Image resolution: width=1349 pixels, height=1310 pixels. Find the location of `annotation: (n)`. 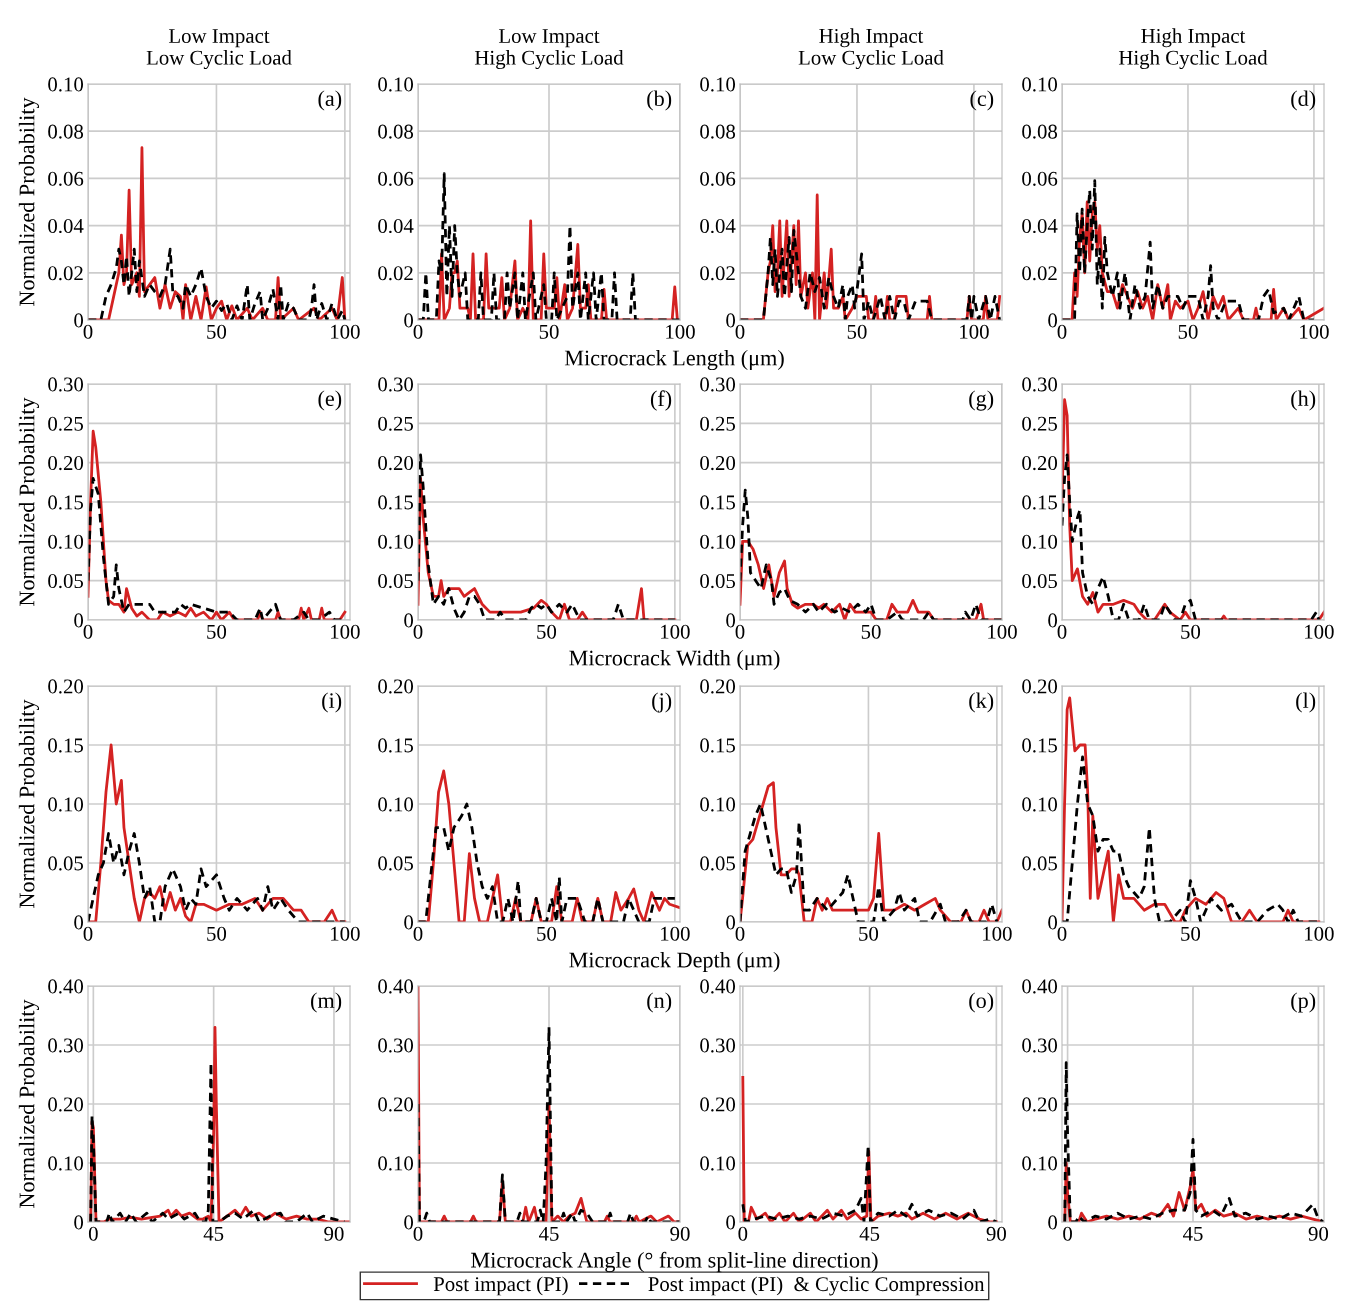

annotation: (n) is located at coordinates (659, 1002).